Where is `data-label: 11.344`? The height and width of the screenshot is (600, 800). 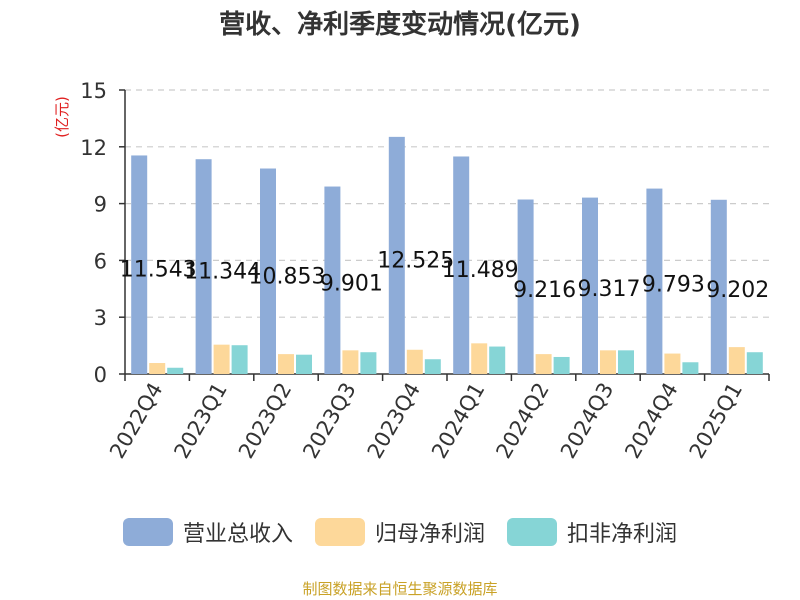 data-label: 11.344 is located at coordinates (222, 272).